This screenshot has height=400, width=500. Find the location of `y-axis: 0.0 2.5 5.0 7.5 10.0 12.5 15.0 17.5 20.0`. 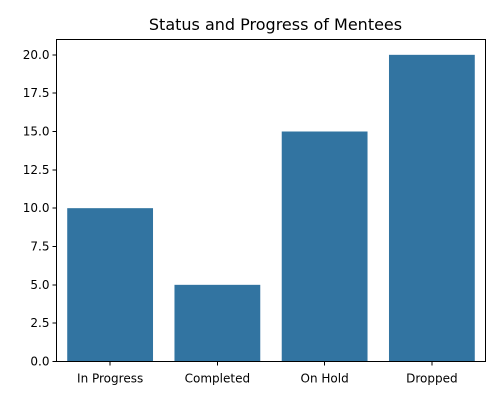

y-axis: 0.0 2.5 5.0 7.5 10.0 12.5 15.0 17.5 20.0 is located at coordinates (40, 208).